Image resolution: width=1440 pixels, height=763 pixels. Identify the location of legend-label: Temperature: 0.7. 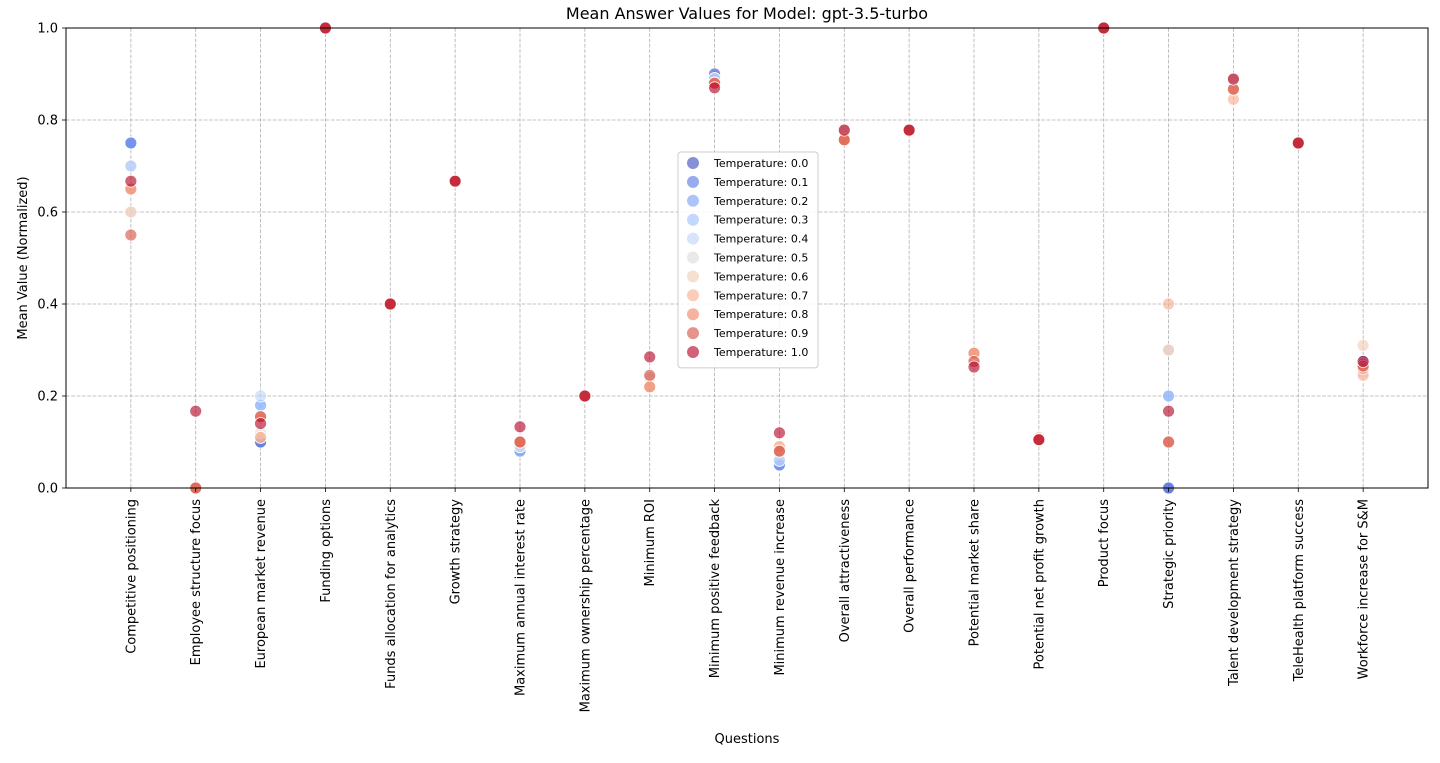
(760, 295).